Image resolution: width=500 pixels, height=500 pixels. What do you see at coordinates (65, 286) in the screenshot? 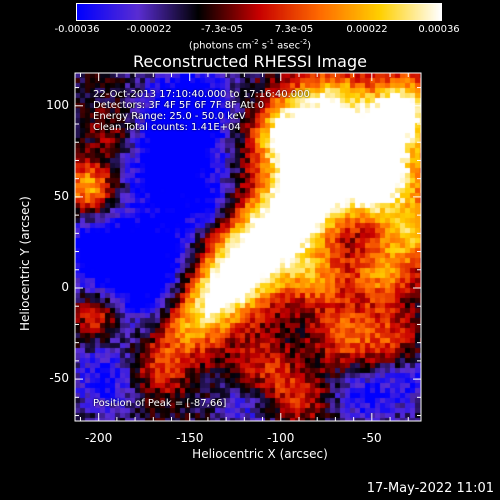
I see `y-tick-label: 0` at bounding box center [65, 286].